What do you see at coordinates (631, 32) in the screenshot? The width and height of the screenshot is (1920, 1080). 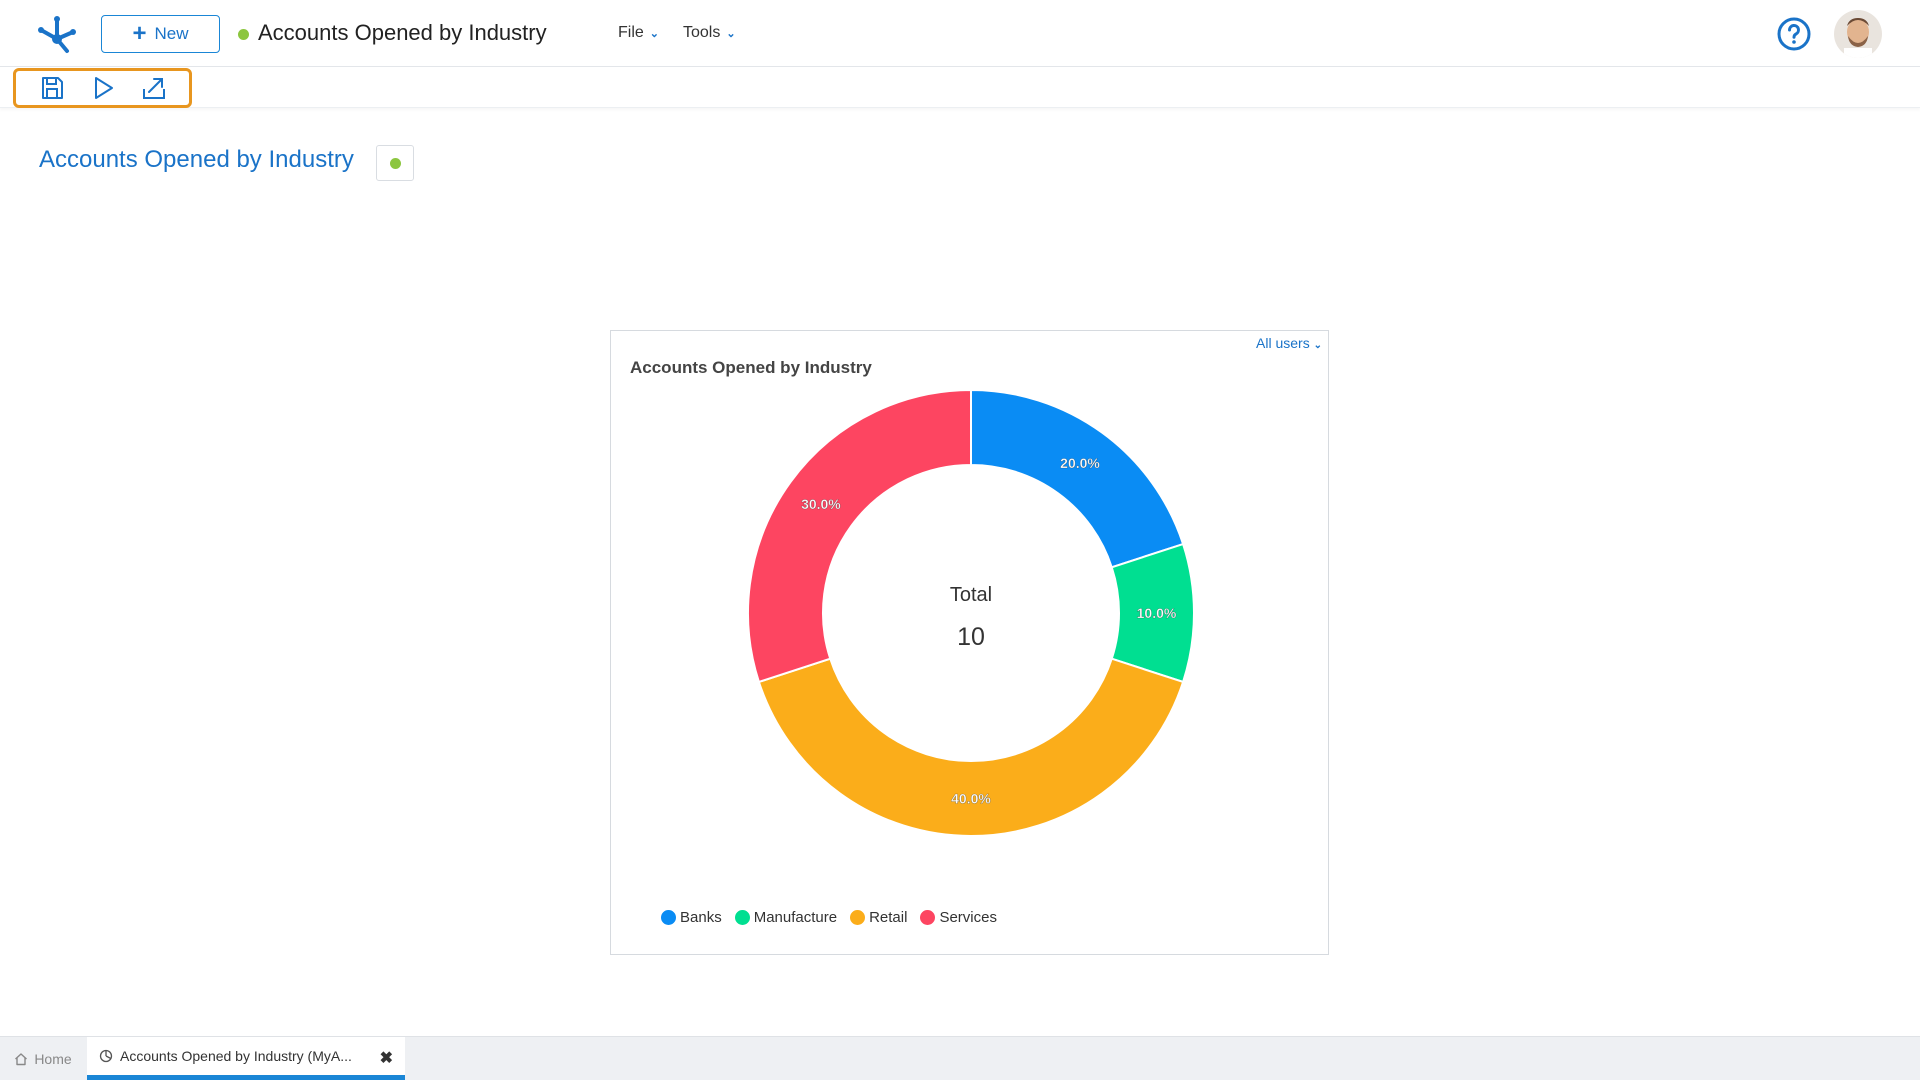 I see `file-menu-label: File` at bounding box center [631, 32].